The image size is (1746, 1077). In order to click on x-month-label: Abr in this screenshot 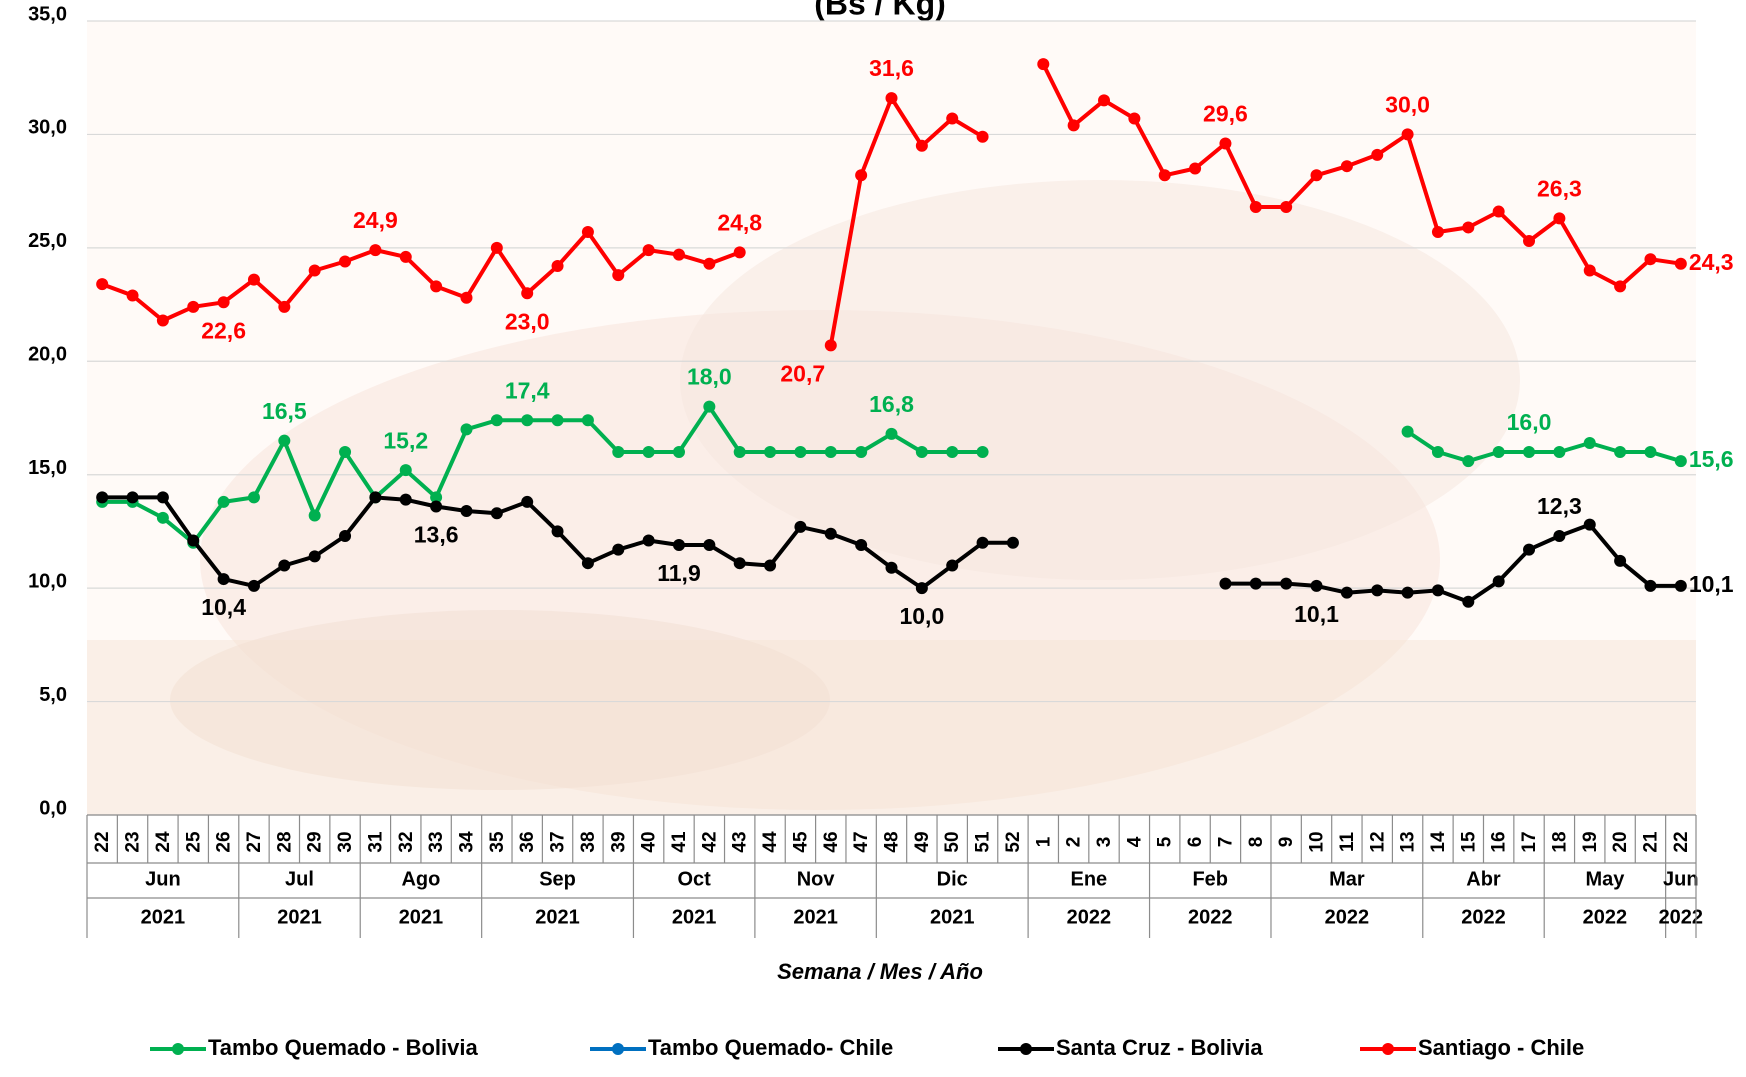, I will do `click(1483, 879)`.